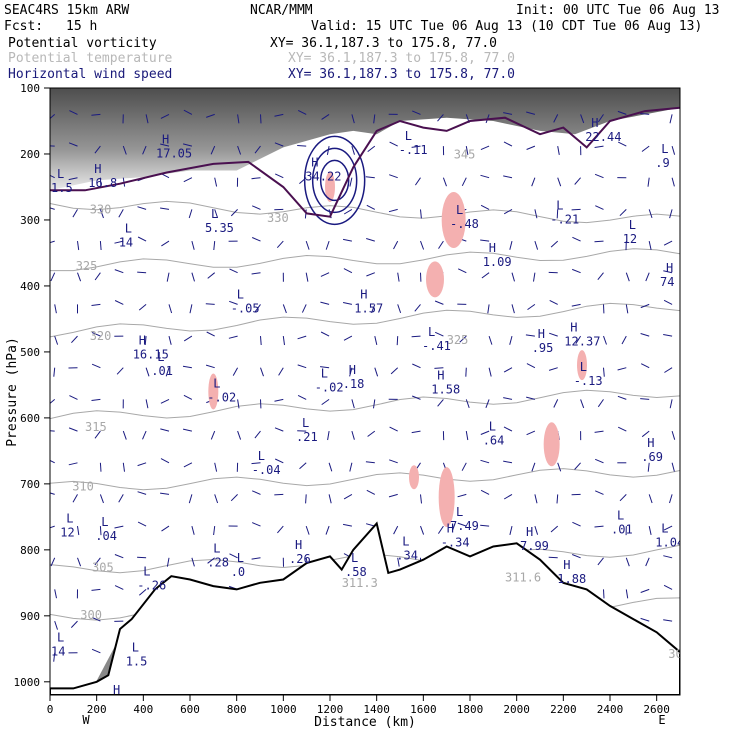  What do you see at coordinates (307, 437) in the screenshot?
I see `extremum-value: .21` at bounding box center [307, 437].